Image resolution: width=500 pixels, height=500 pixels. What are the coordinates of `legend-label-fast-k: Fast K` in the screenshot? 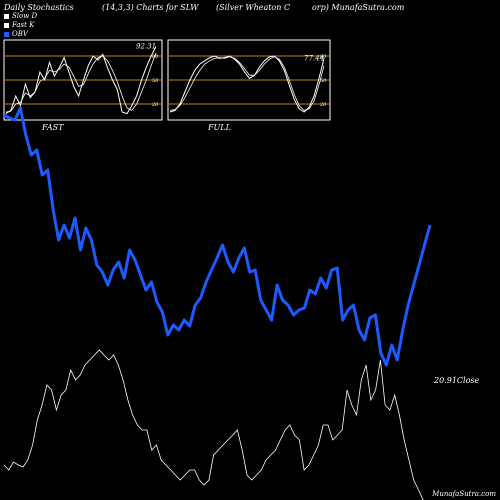 It's located at (23, 25).